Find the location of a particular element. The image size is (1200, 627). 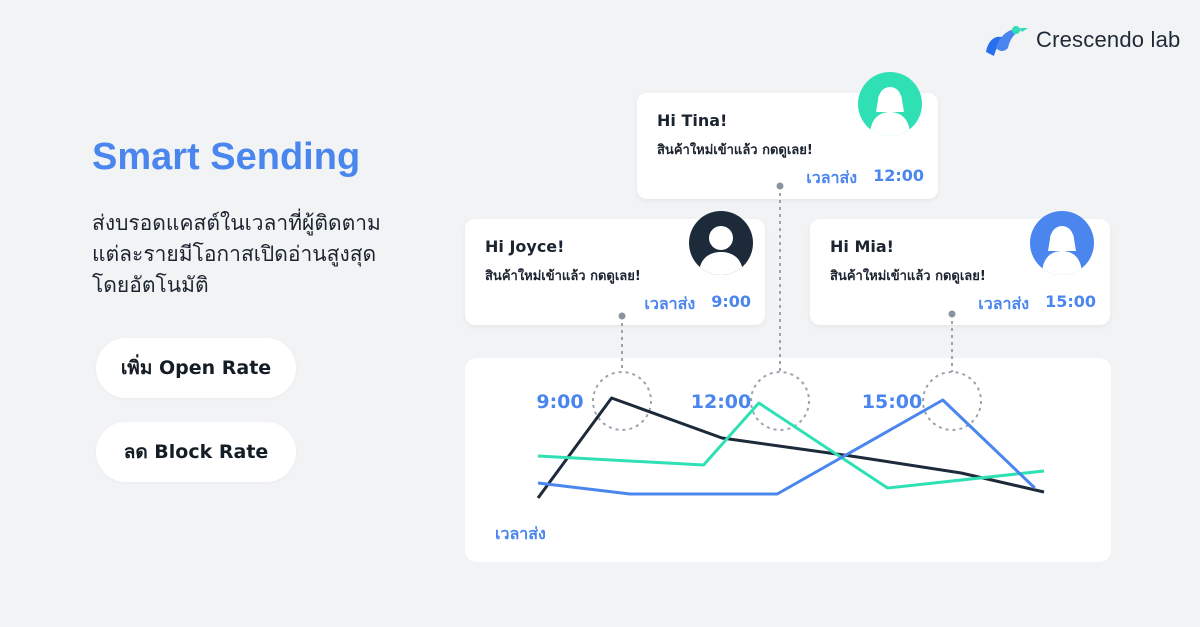

send-time-value: 9:00 is located at coordinates (731, 301).